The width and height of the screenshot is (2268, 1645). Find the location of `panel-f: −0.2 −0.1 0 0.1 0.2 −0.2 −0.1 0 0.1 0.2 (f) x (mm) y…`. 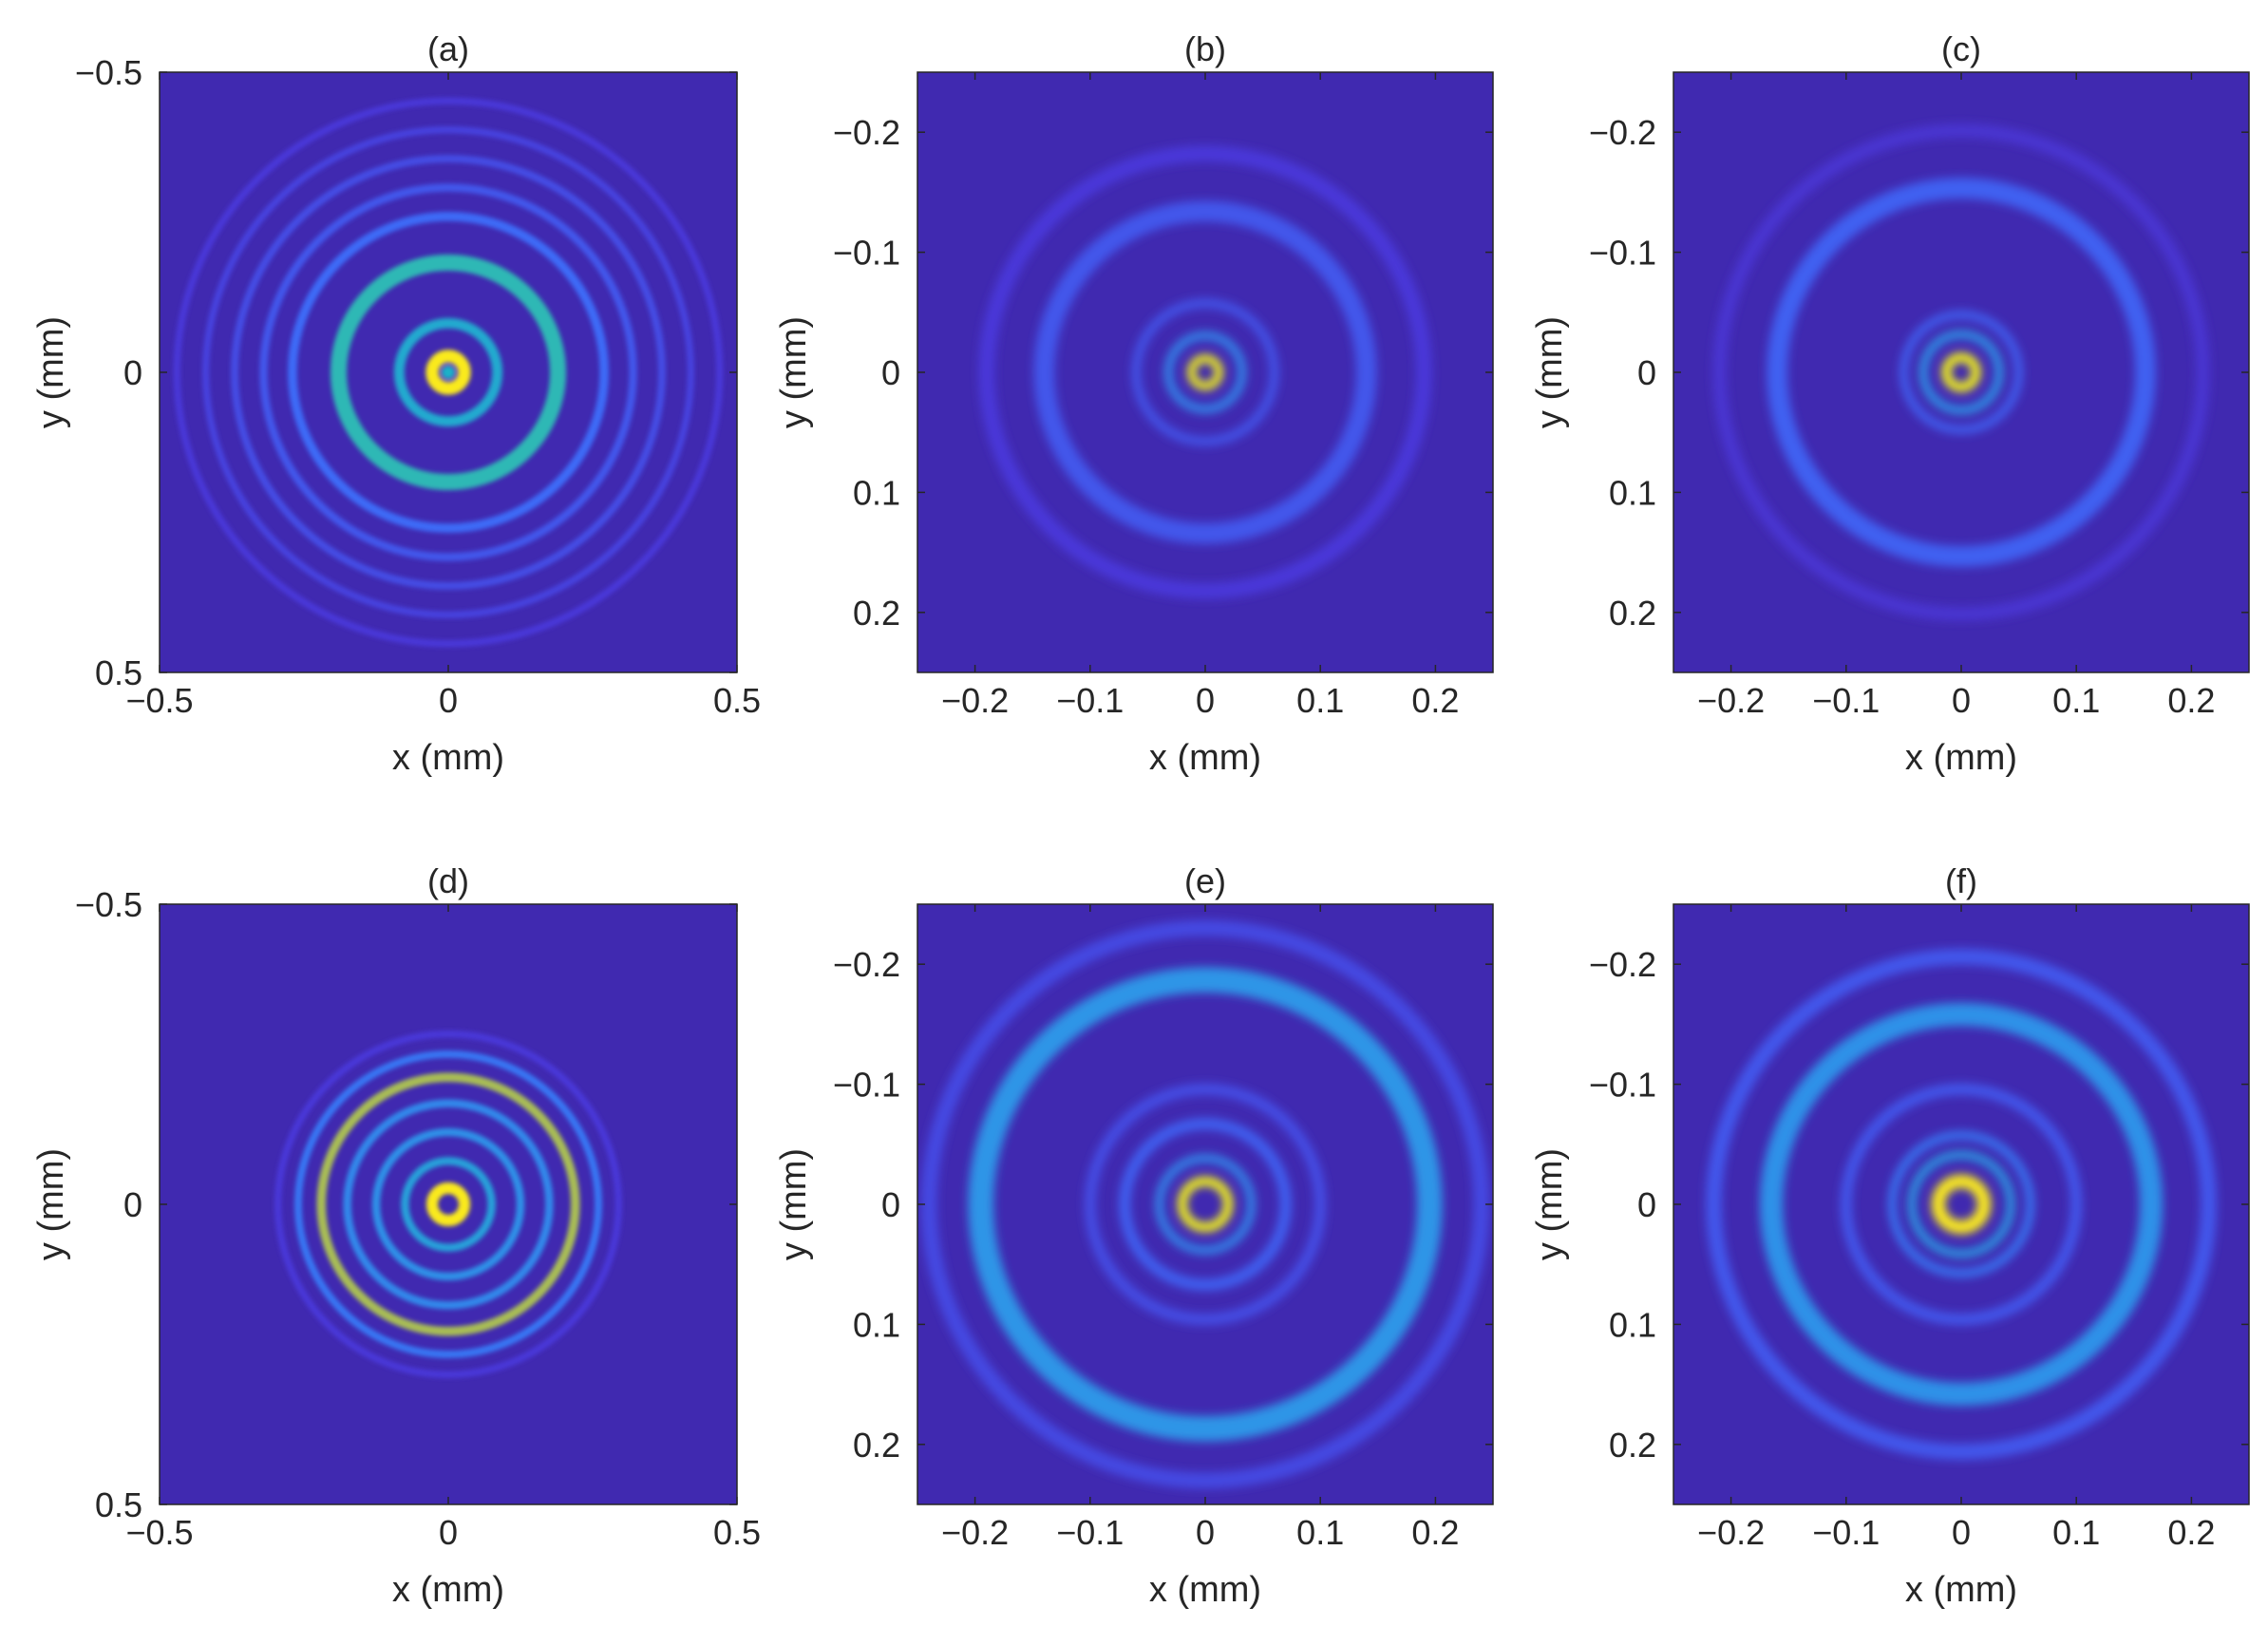

panel-f: −0.2 −0.1 0 0.1 0.2 −0.2 −0.1 0 0.1 0.2 (f) x (mm) y… is located at coordinates (1890, 1235).